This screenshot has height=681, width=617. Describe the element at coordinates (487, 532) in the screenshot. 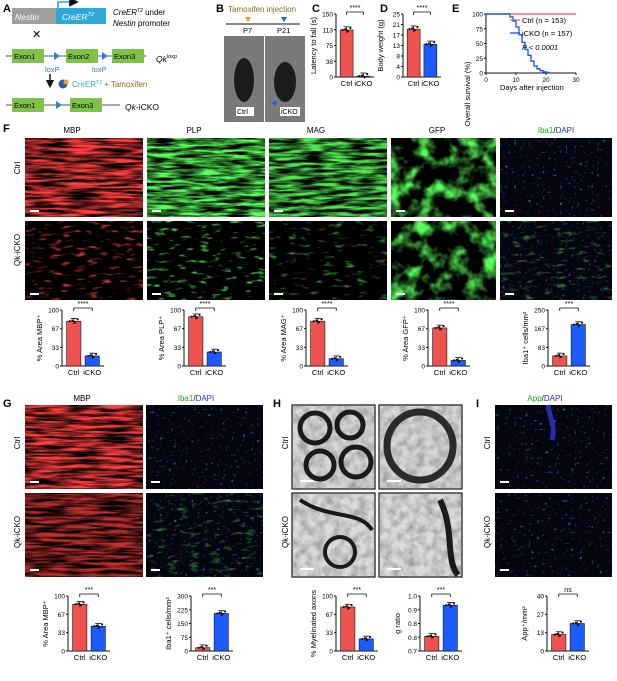

I see `i-row-icko: Qk-iCKO` at that location.